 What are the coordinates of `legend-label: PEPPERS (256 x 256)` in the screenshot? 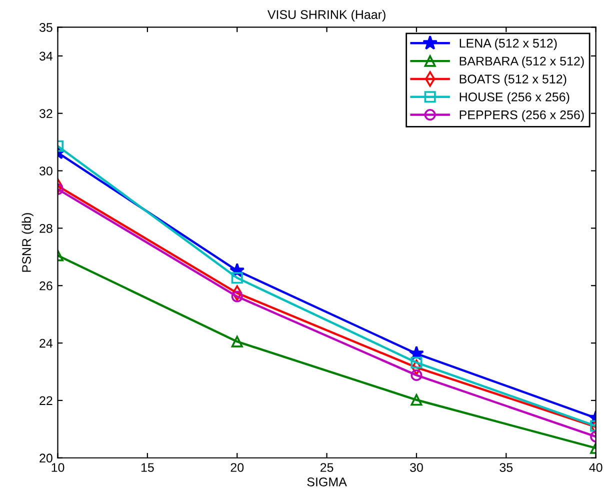 It's located at (522, 116).